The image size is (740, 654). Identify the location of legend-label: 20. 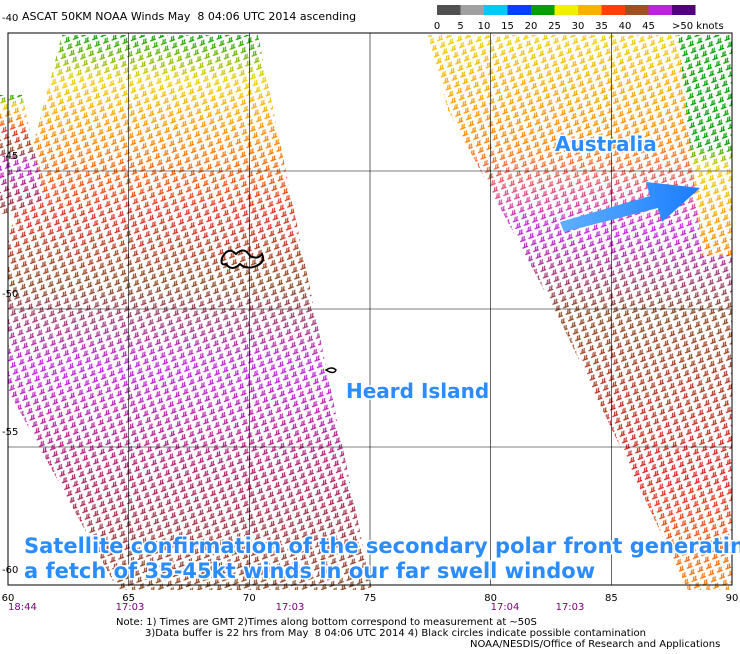
(531, 26).